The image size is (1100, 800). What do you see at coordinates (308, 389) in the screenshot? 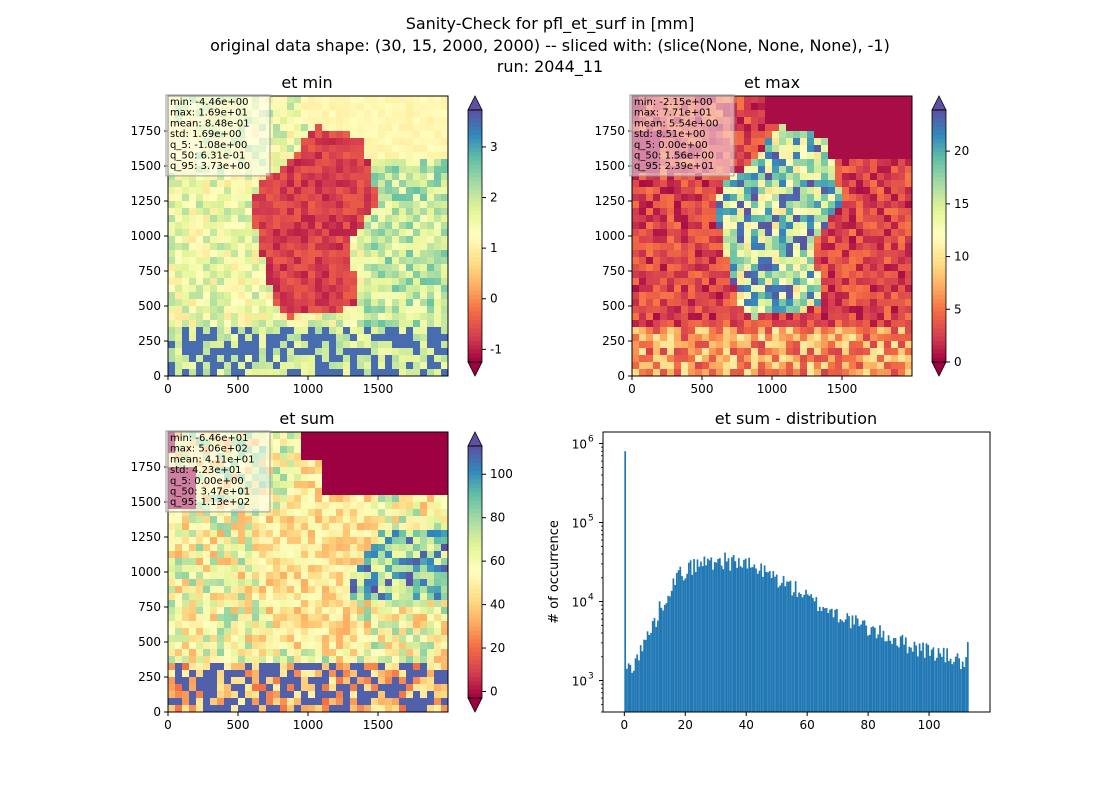
I see `x-tick-label: 1000` at bounding box center [308, 389].